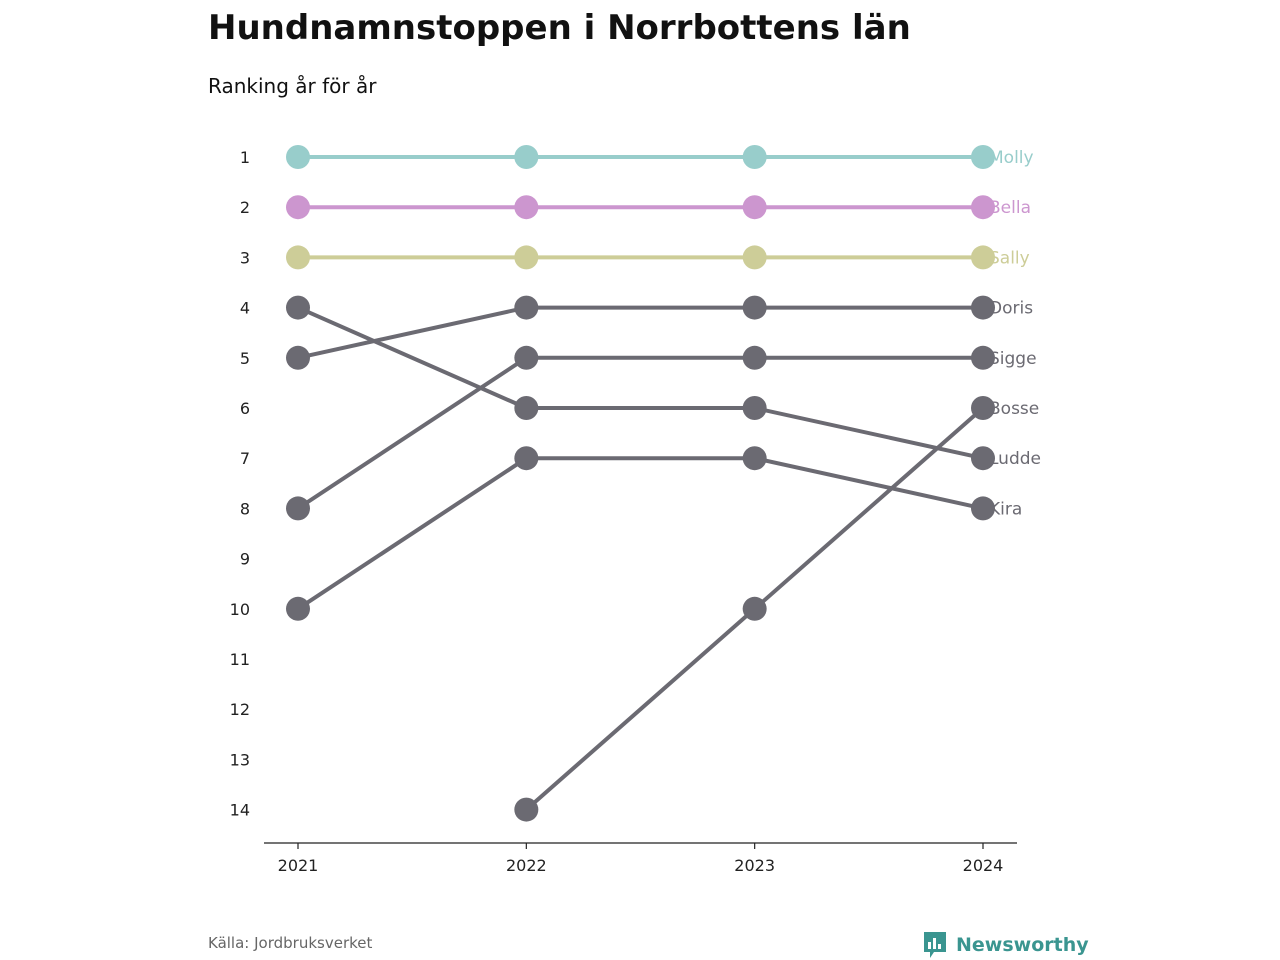 This screenshot has height=960, width=1280. I want to click on brand-name: Newsworthy, so click(1022, 945).